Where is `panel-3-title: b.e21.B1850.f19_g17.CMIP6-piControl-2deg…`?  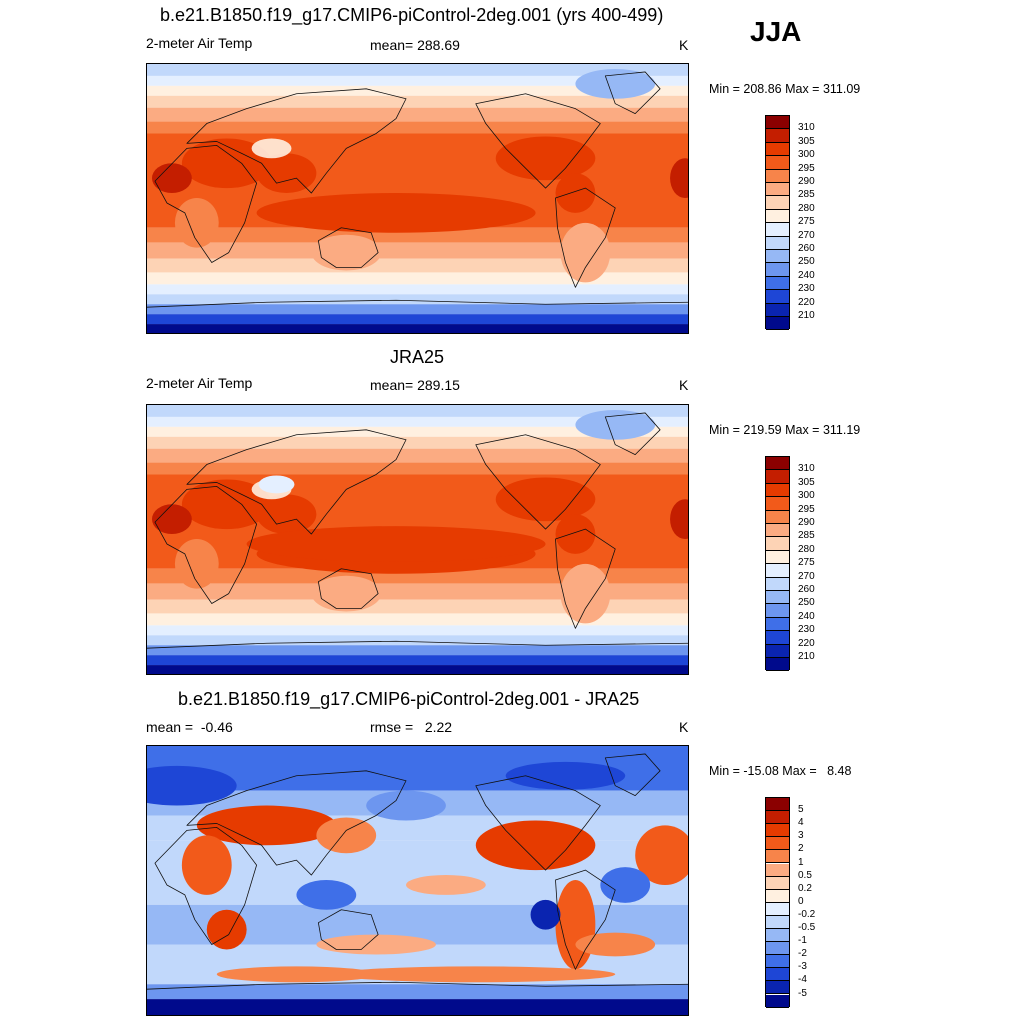
panel-3-title: b.e21.B1850.f19_g17.CMIP6-piControl-2deg… is located at coordinates (409, 699).